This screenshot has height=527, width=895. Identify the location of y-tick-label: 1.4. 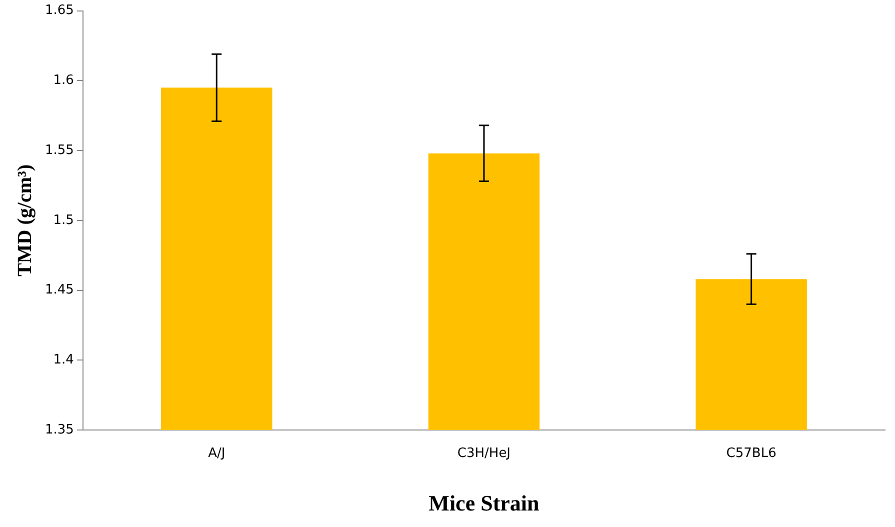
(63, 360).